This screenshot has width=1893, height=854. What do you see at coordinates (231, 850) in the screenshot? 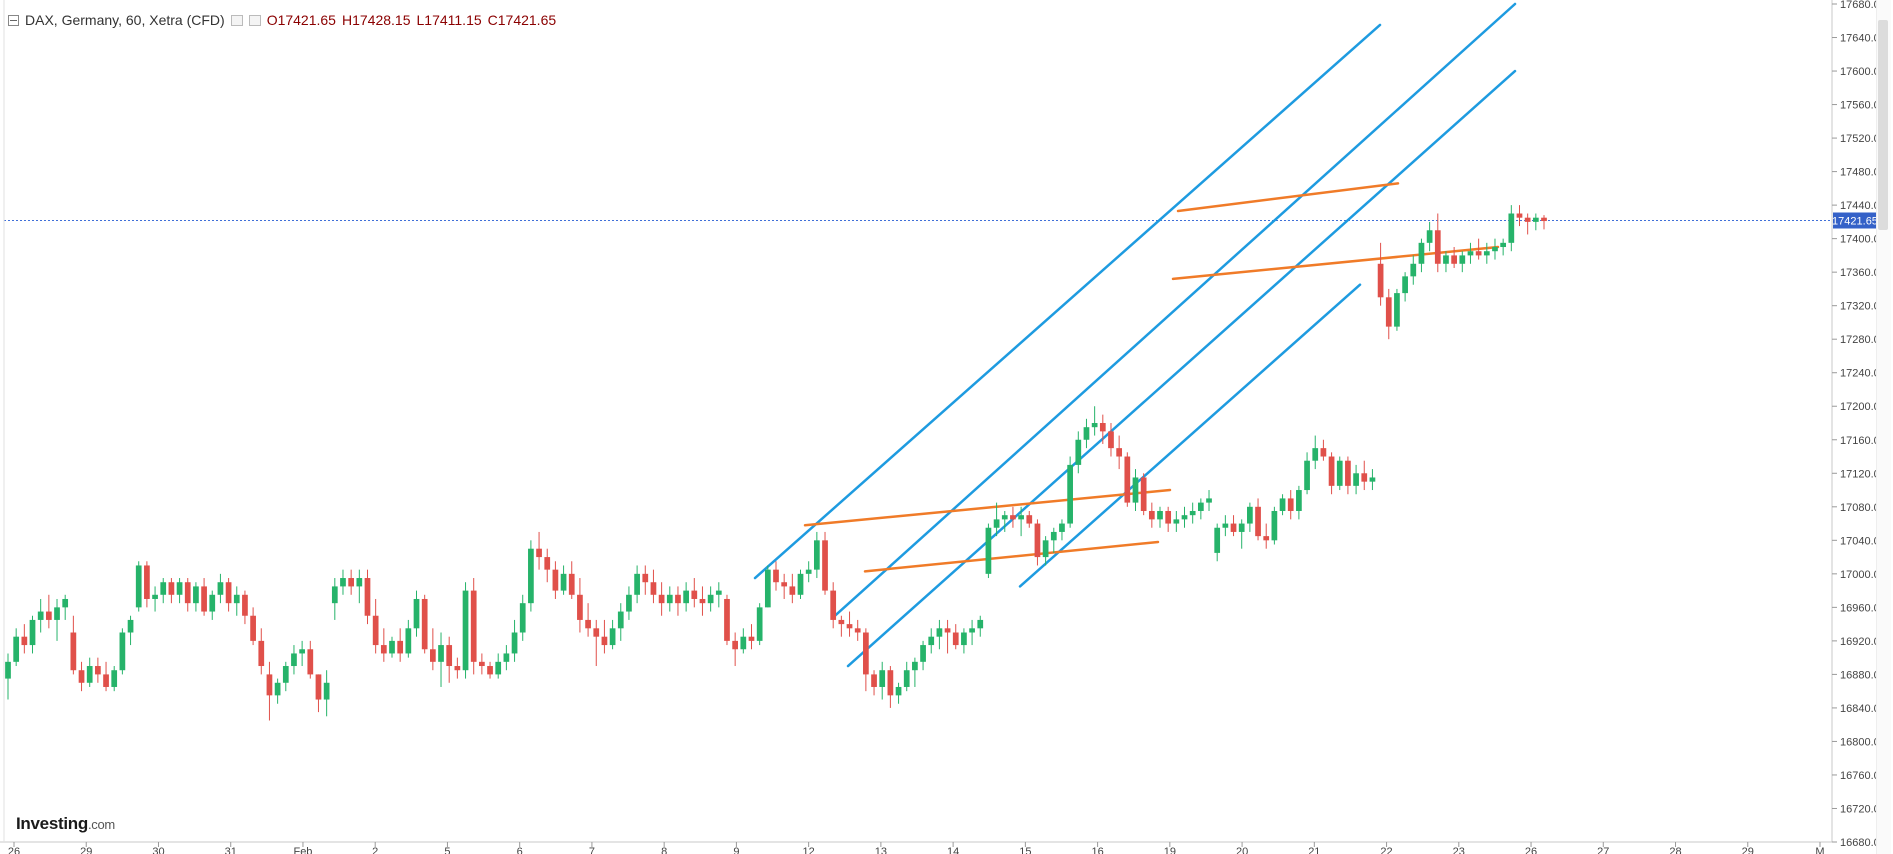
I see `x-tick-label: 31` at bounding box center [231, 850].